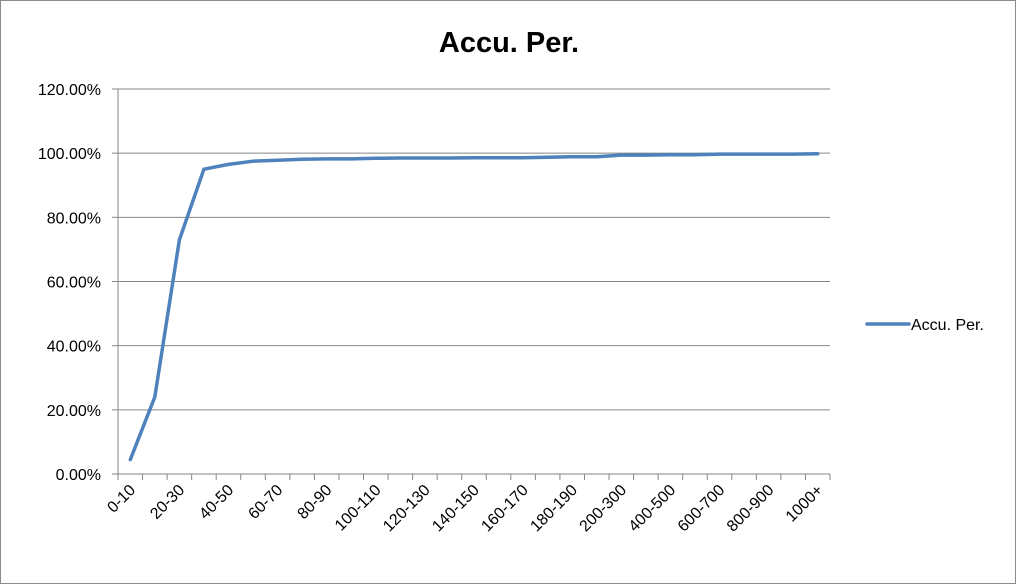 The height and width of the screenshot is (585, 1016). What do you see at coordinates (265, 502) in the screenshot?
I see `x-tick-label: 60-70` at bounding box center [265, 502].